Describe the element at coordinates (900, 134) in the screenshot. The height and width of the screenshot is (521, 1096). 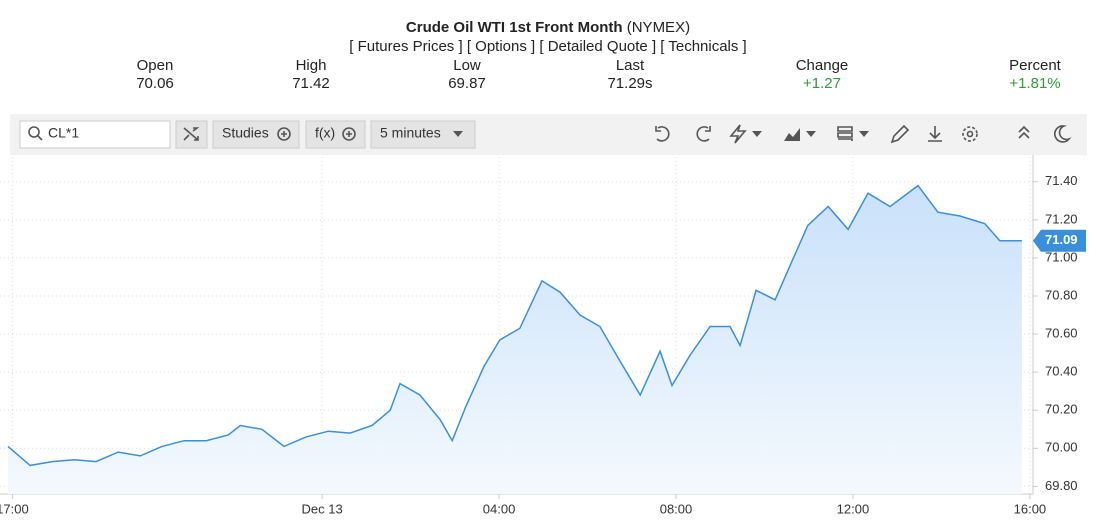
I see `draw-icon` at that location.